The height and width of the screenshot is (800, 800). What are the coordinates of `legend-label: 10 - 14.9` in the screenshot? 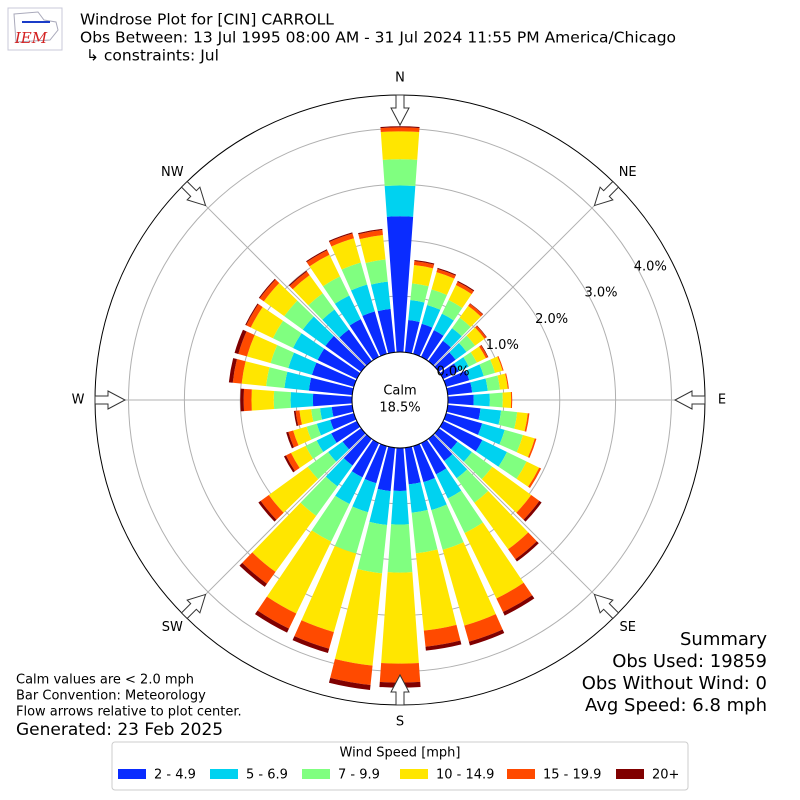 It's located at (465, 775).